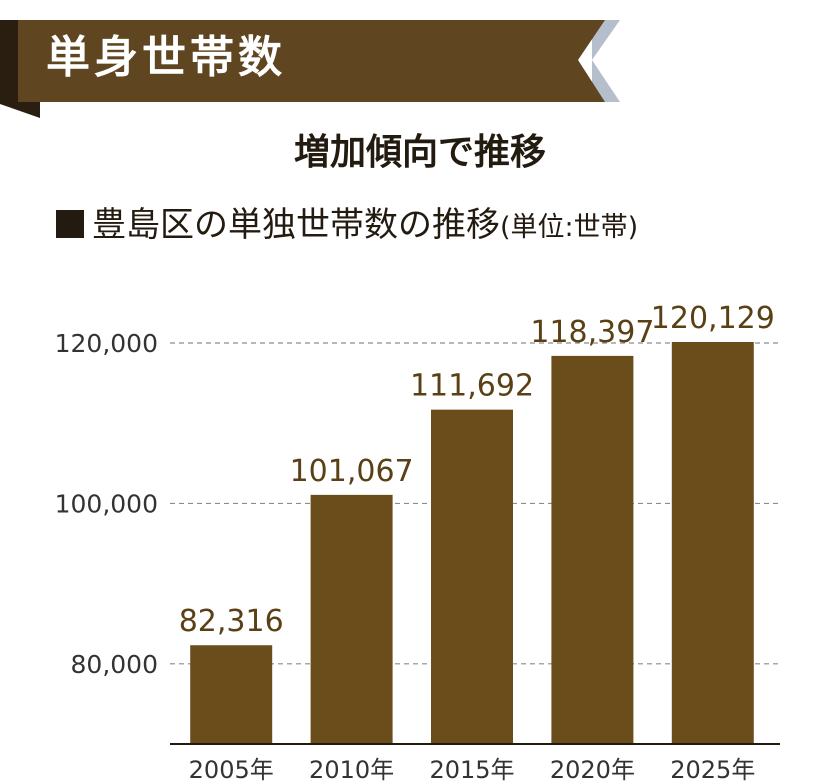 The image size is (840, 784). What do you see at coordinates (114, 664) in the screenshot?
I see `y-tick-label: 80,000` at bounding box center [114, 664].